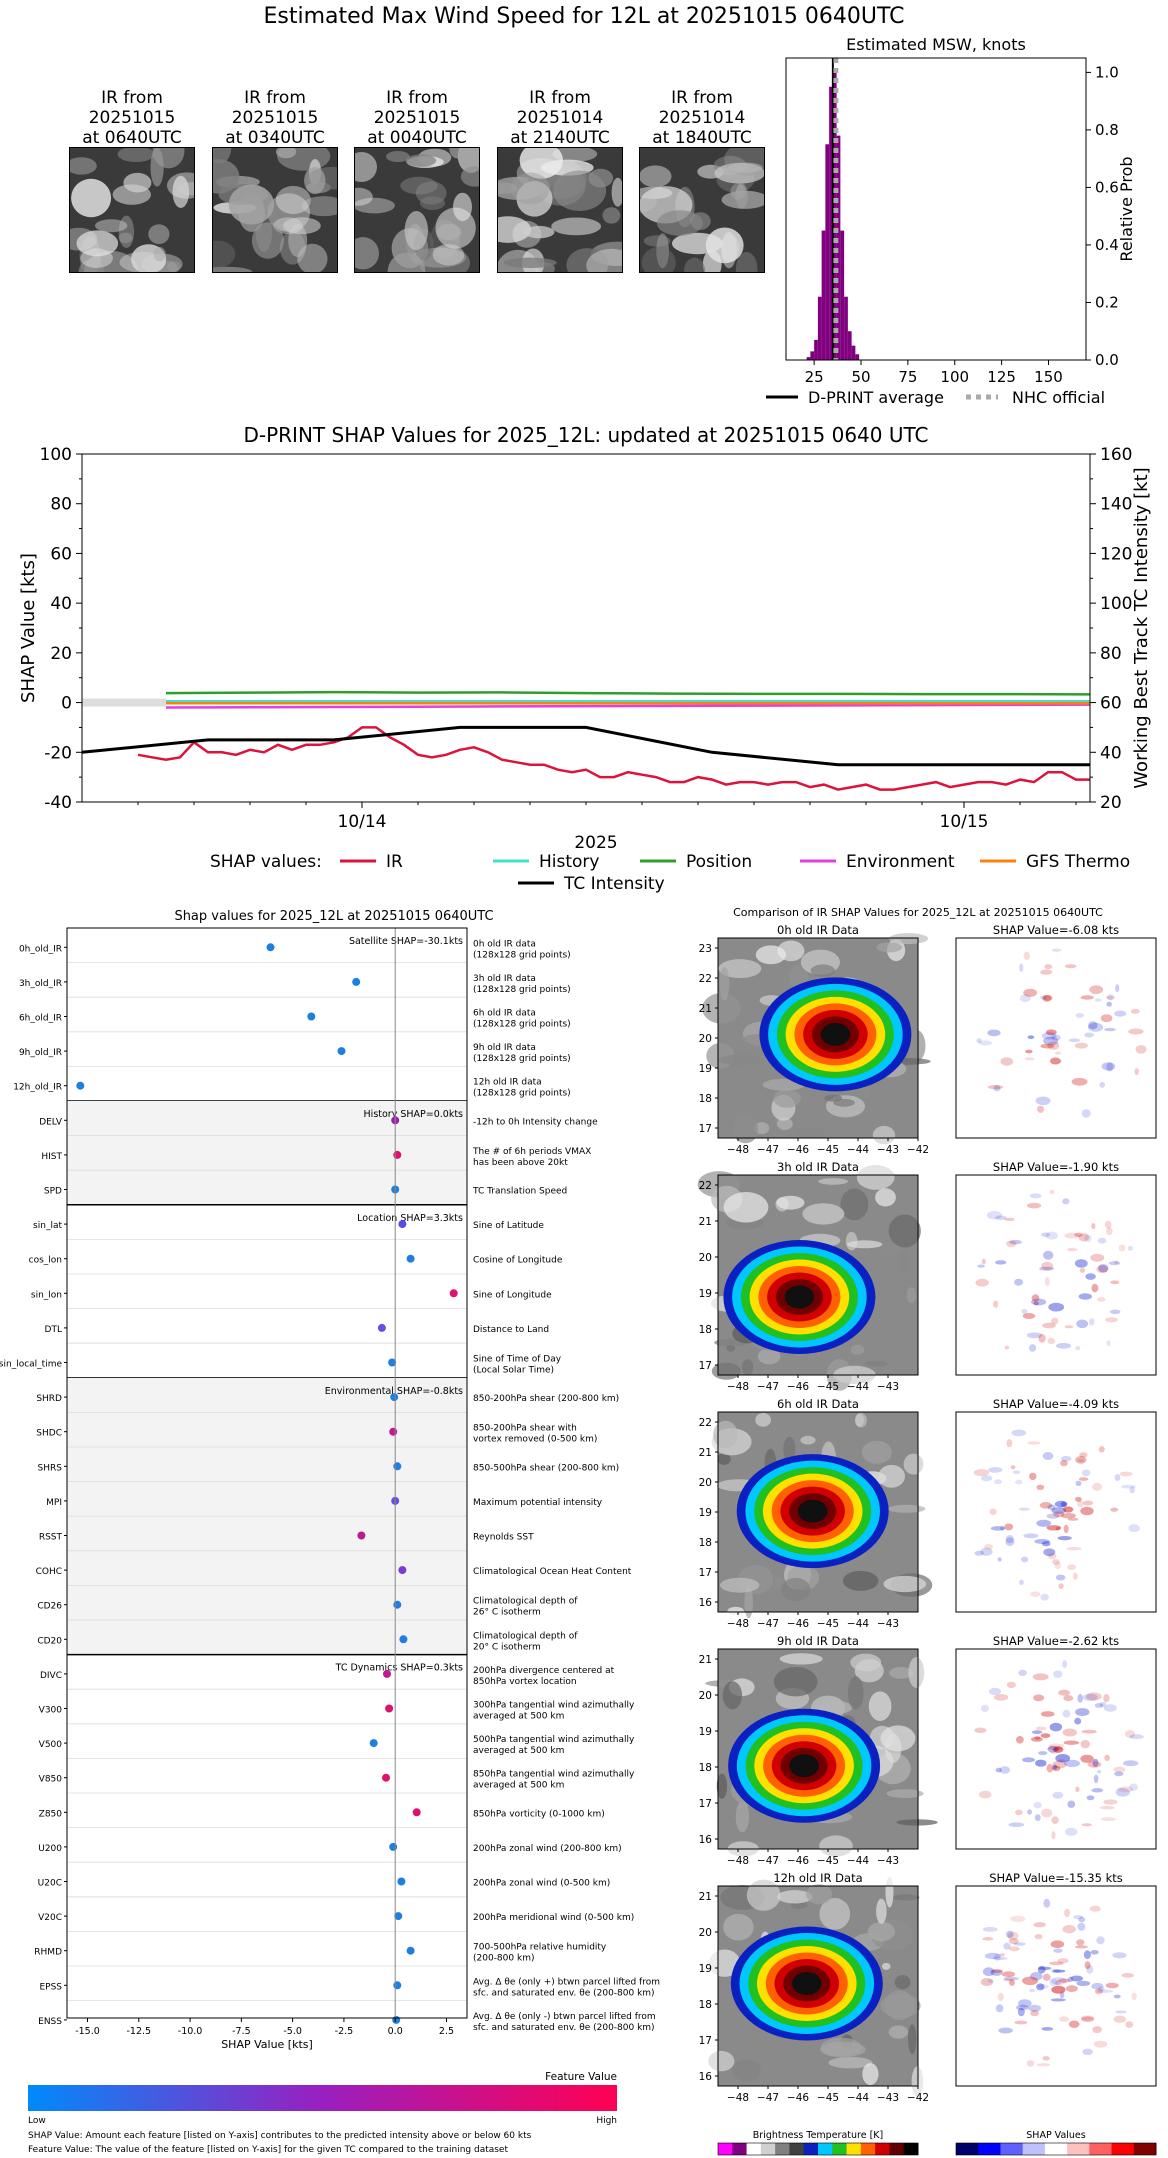 The width and height of the screenshot is (1168, 2158). Describe the element at coordinates (1056, 2135) in the screenshot. I see `shap-colorbar-title: SHAP Values` at that location.